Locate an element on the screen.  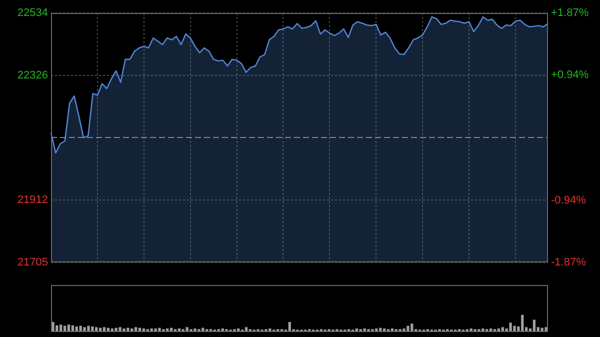
y-tick-label: 22534 is located at coordinates (32, 13).